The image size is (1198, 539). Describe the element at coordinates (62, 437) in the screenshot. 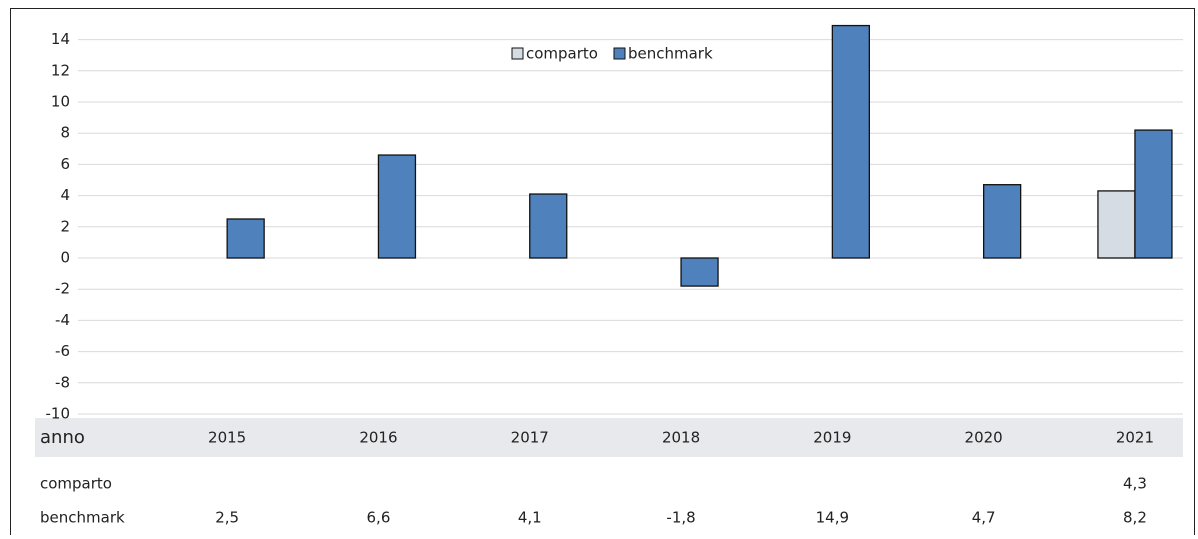

I see `table-header-label: anno` at that location.